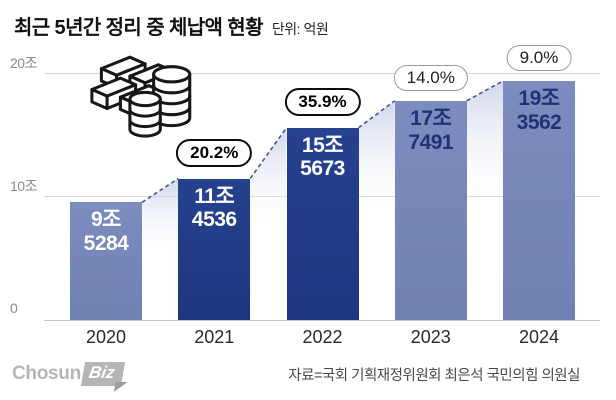 Image resolution: width=616 pixels, height=400 pixels. I want to click on bar-2020: 9조 5284, so click(106, 261).